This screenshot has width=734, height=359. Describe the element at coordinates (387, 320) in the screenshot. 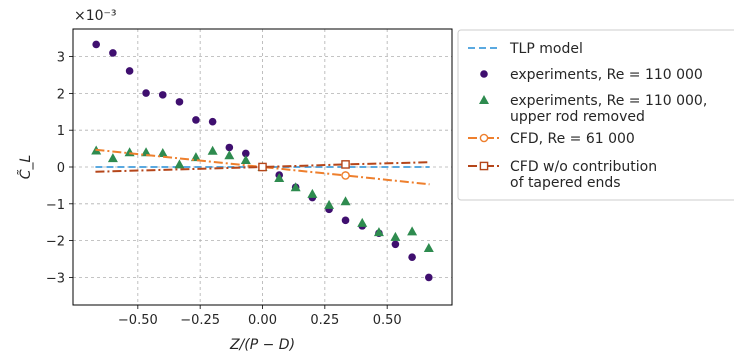

I see `x-tick-label: 0.50` at that location.